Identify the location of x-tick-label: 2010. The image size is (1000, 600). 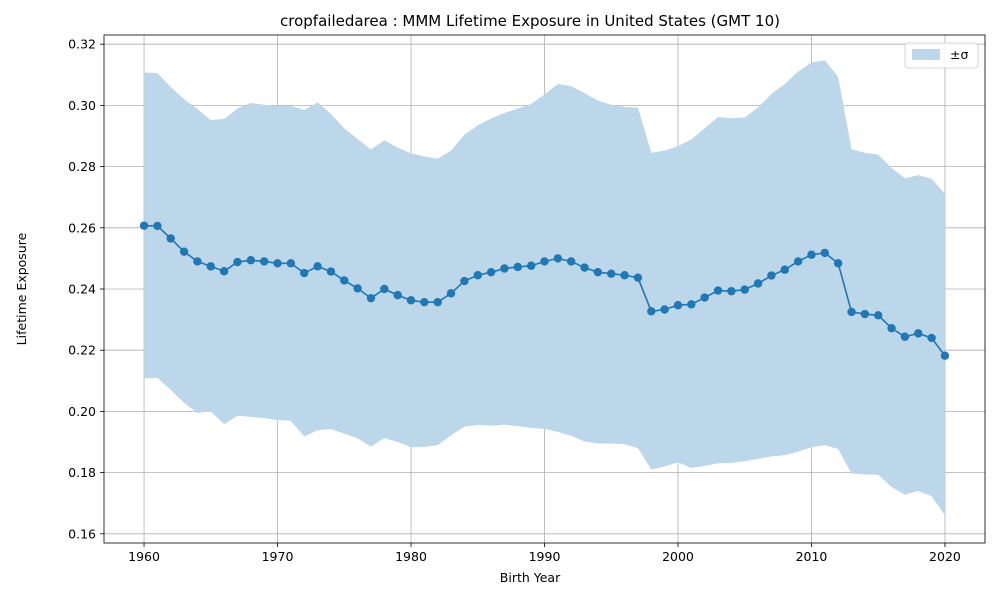
(812, 556).